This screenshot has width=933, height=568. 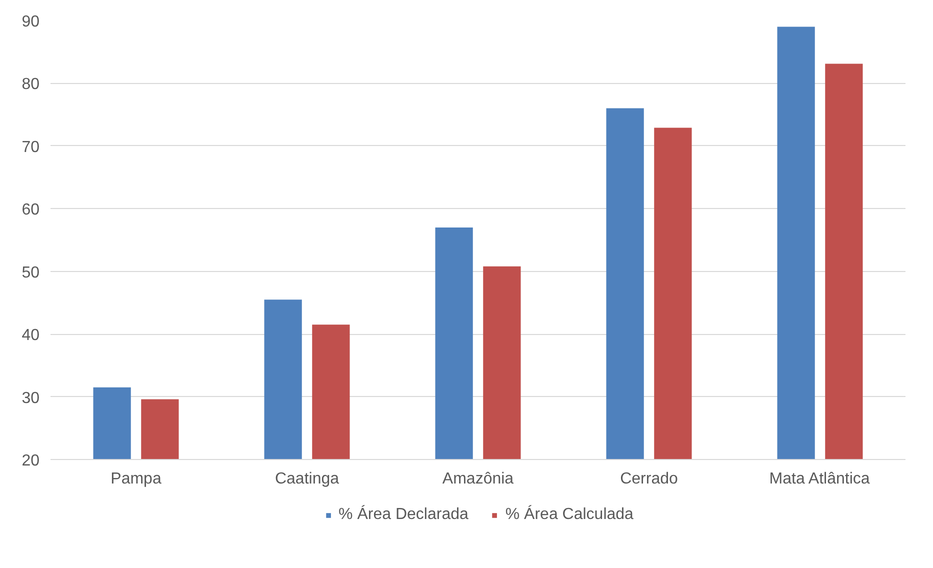 I want to click on y-tick-label: 20, so click(x=31, y=461).